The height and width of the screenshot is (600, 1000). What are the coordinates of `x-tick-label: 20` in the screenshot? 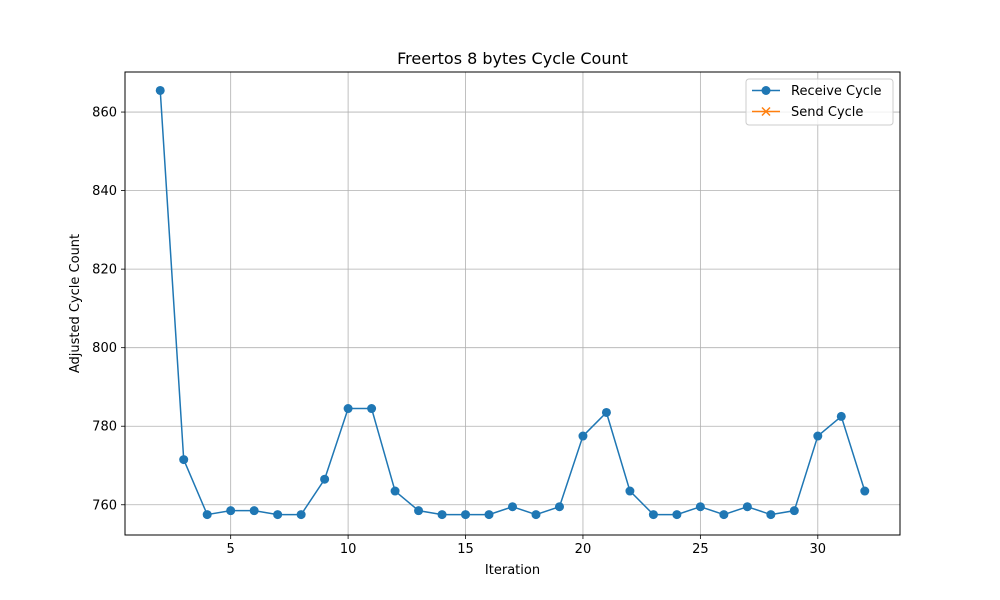 It's located at (583, 549).